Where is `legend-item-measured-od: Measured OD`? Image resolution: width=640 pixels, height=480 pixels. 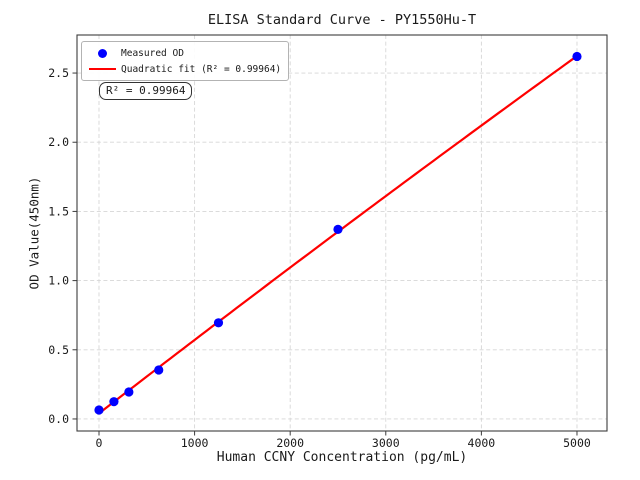 legend-item-measured-od: Measured OD is located at coordinates (184, 53).